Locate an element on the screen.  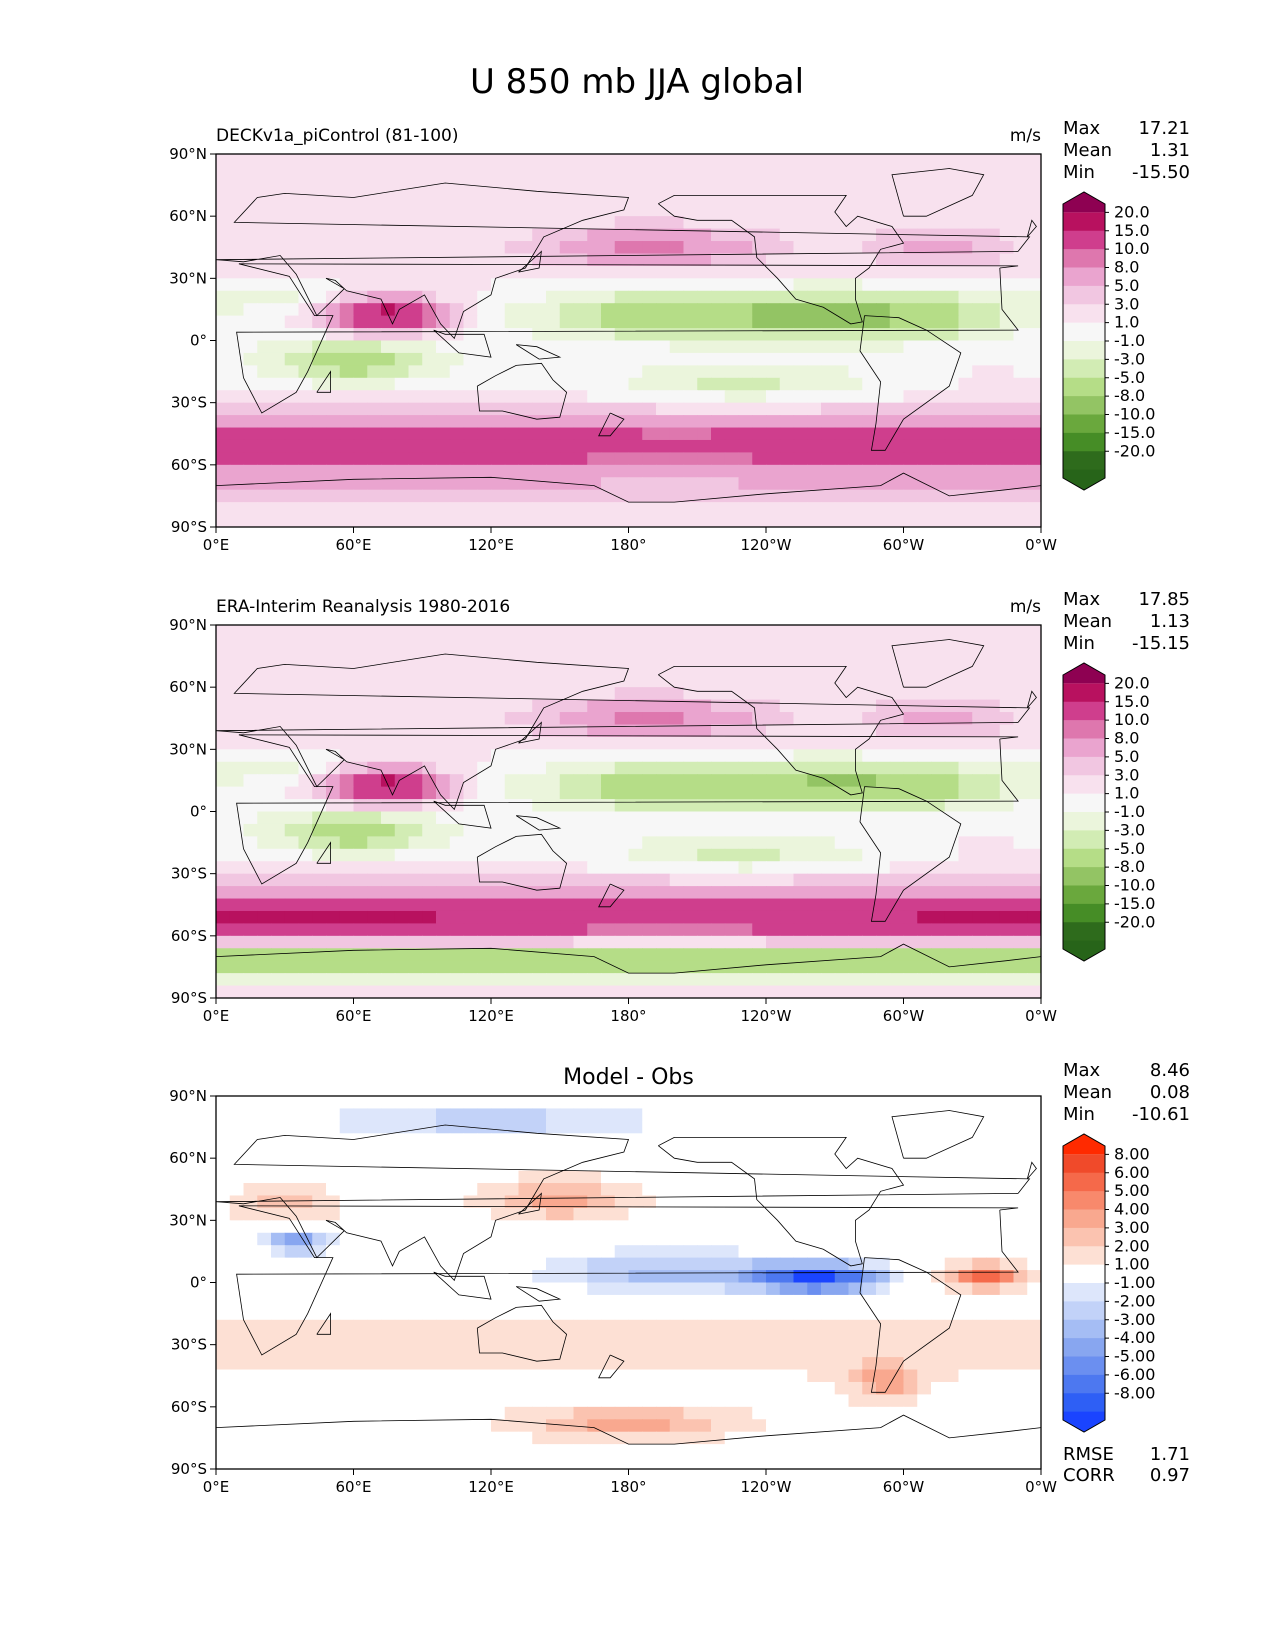
colorbar-label: 5.00 is located at coordinates (1132, 1190).